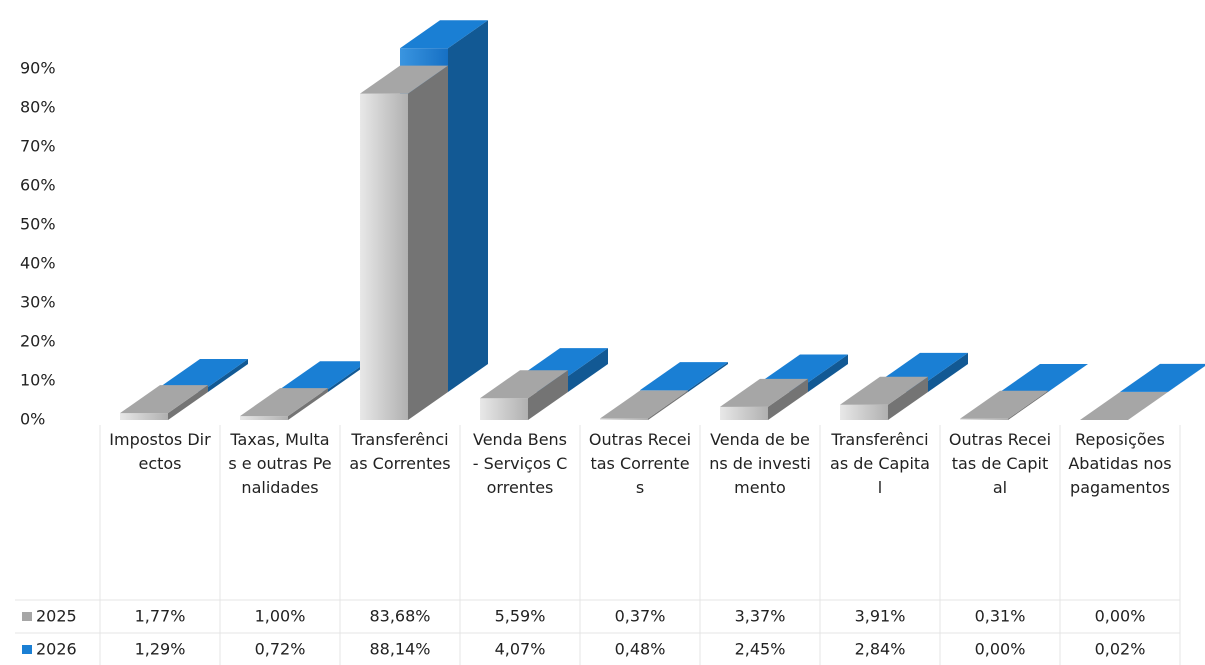 The image size is (1205, 665). What do you see at coordinates (1000, 463) in the screenshot?
I see `category-label: Outras Receitas de Capital` at bounding box center [1000, 463].